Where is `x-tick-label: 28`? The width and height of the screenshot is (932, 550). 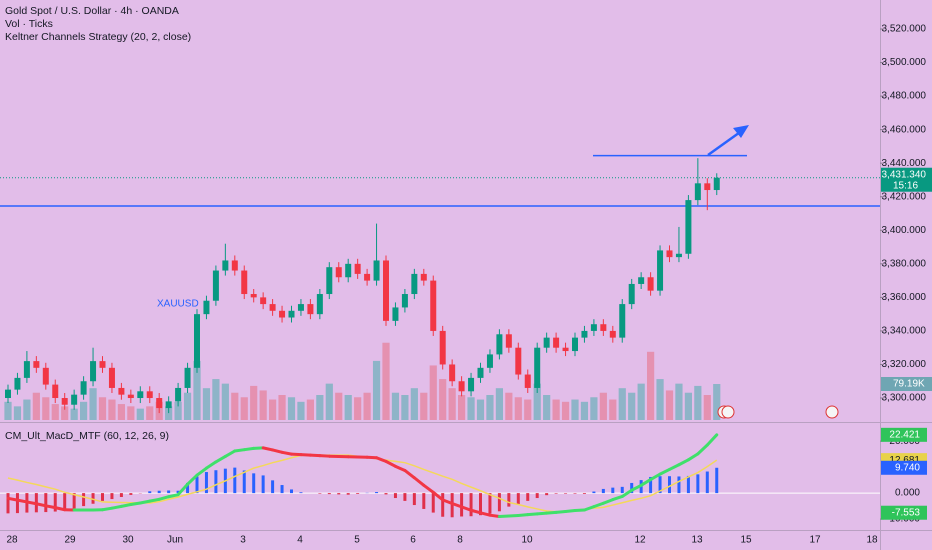 x-tick-label: 28 is located at coordinates (12, 540).